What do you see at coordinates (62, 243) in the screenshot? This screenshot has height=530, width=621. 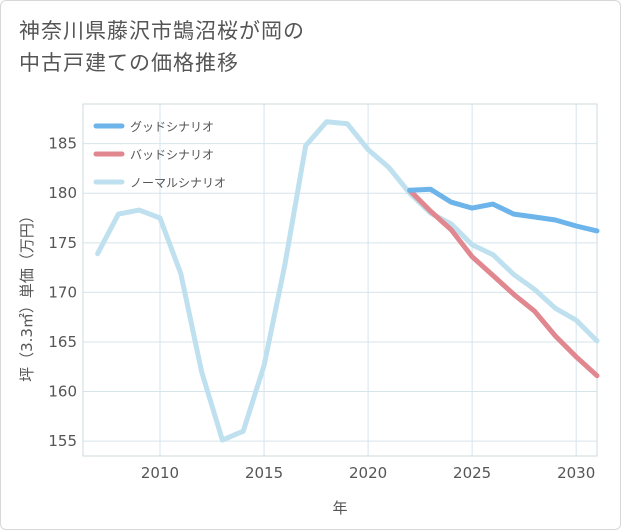 I see `y-tick-label: 175` at bounding box center [62, 243].